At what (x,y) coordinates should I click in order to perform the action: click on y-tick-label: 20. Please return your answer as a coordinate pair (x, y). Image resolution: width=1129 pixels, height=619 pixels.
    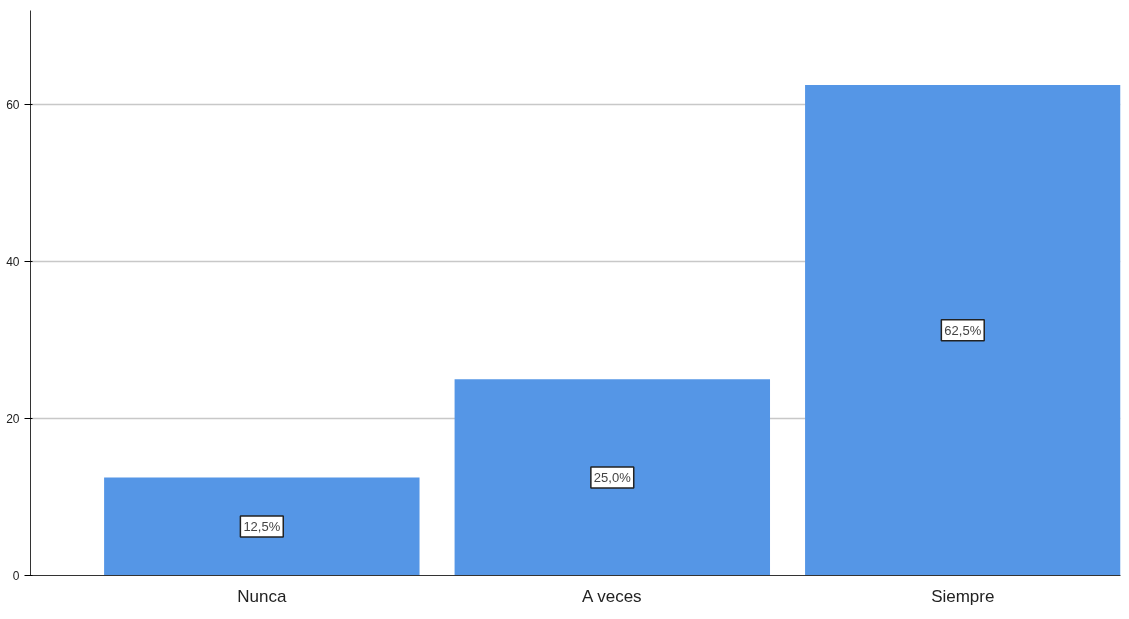
    Looking at the image, I should click on (13, 419).